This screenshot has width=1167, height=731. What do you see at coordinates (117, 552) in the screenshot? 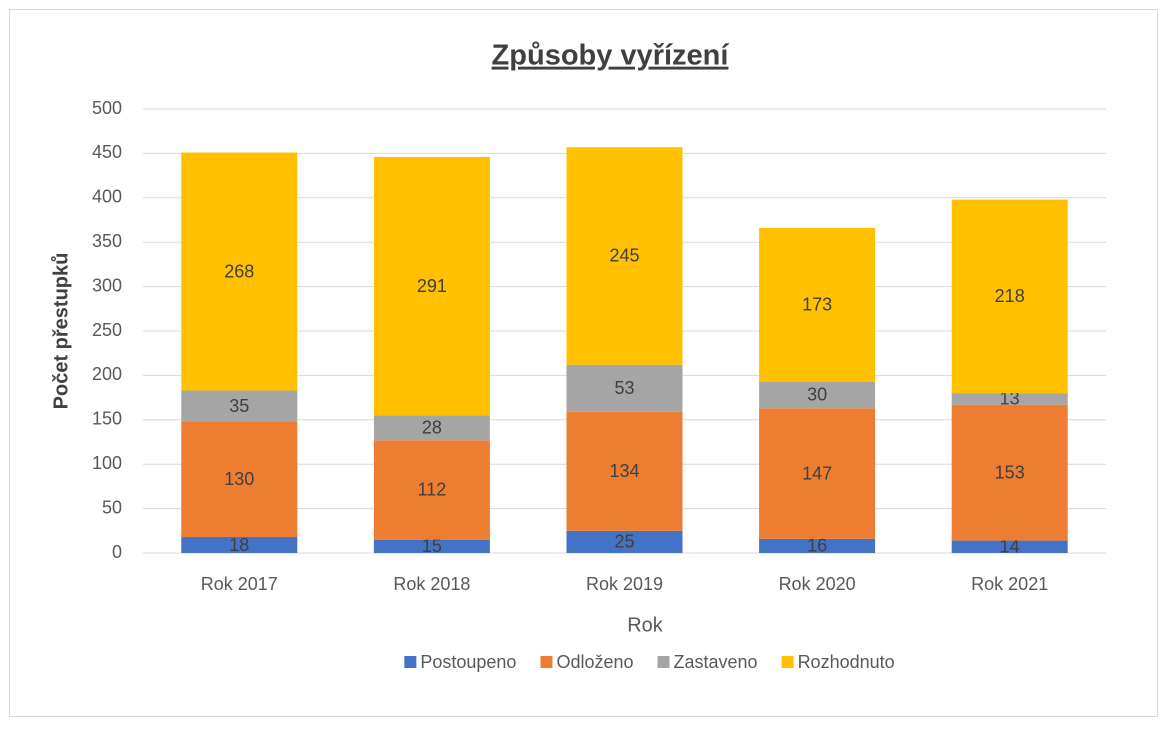
I see `y-tick-label: 0` at bounding box center [117, 552].